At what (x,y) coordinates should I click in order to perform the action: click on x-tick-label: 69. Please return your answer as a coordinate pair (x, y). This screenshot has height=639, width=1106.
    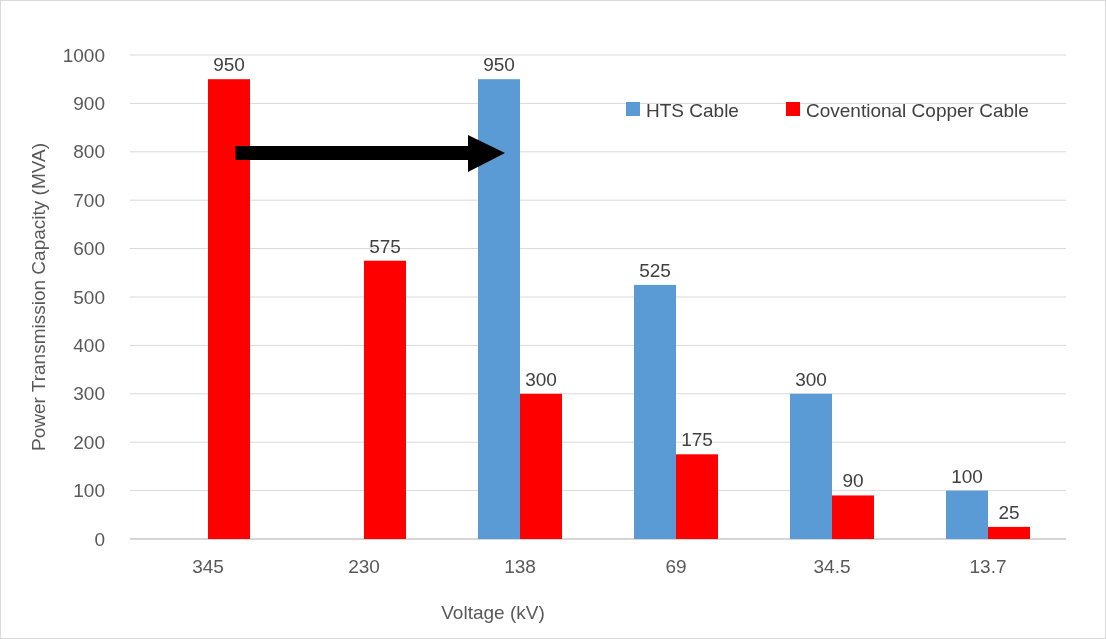
    Looking at the image, I should click on (676, 566).